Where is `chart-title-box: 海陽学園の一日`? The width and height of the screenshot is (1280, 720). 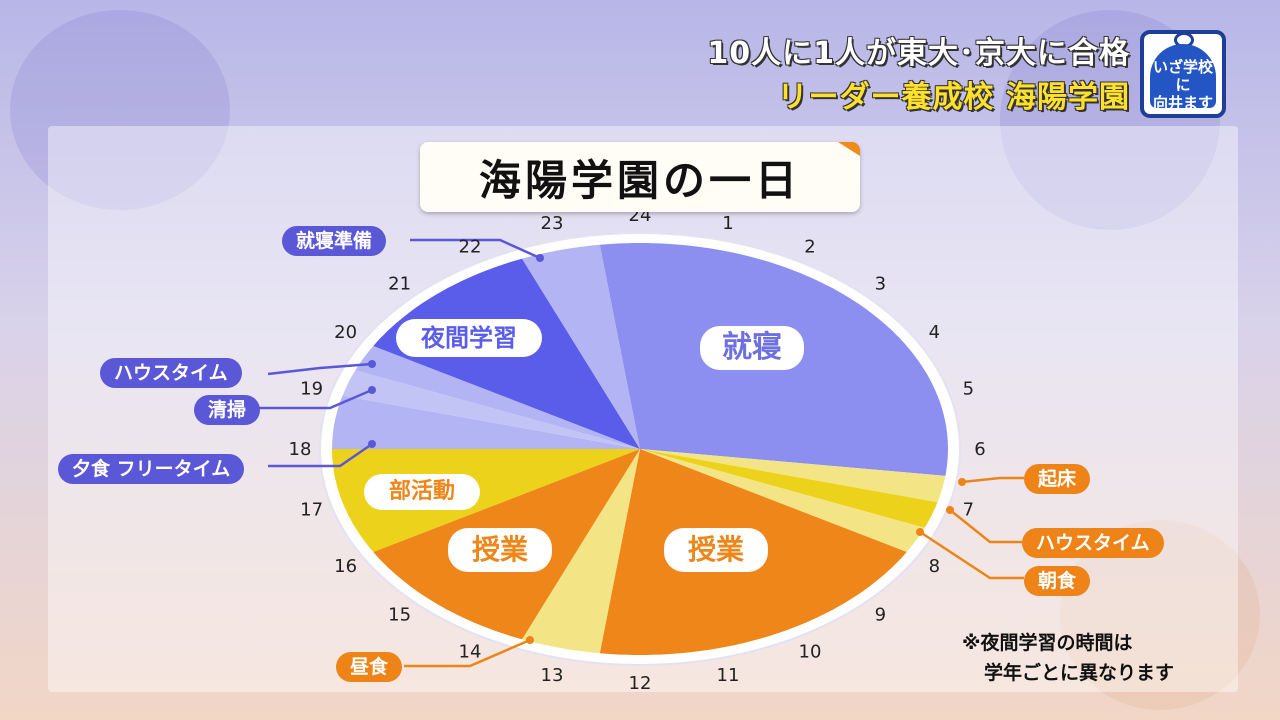
chart-title-box: 海陽学園の一日 is located at coordinates (640, 177).